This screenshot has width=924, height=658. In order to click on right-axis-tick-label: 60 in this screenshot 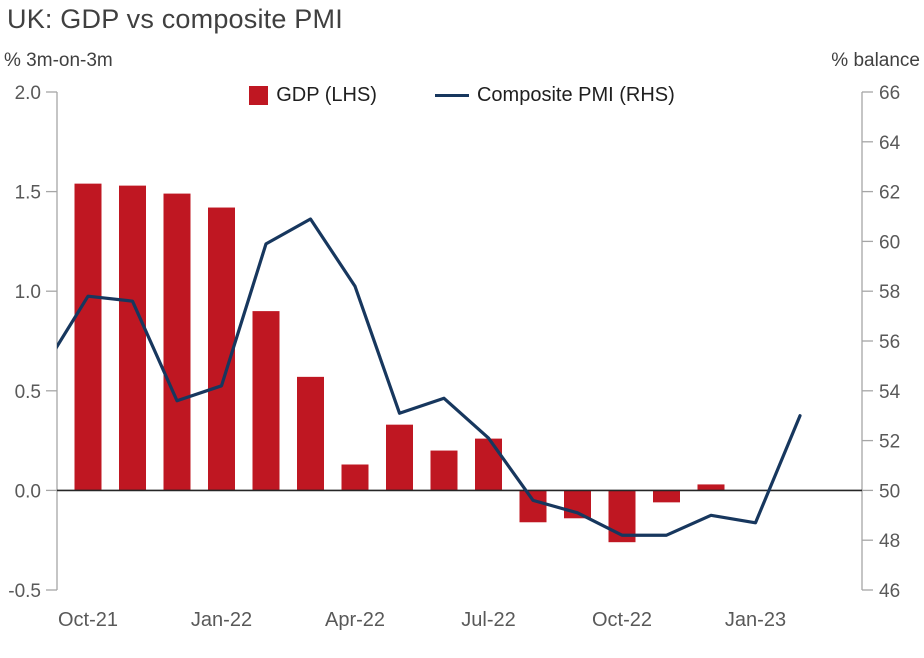, I will do `click(889, 242)`.